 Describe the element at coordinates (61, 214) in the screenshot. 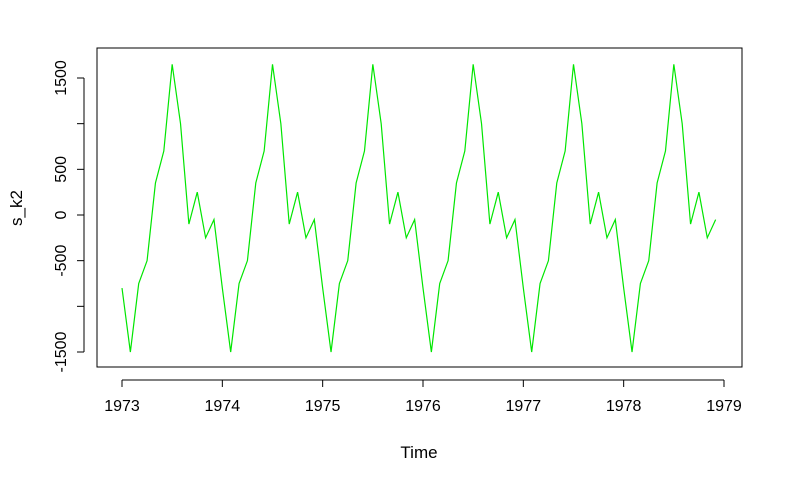

I see `y-tick-label-3: 0` at that location.